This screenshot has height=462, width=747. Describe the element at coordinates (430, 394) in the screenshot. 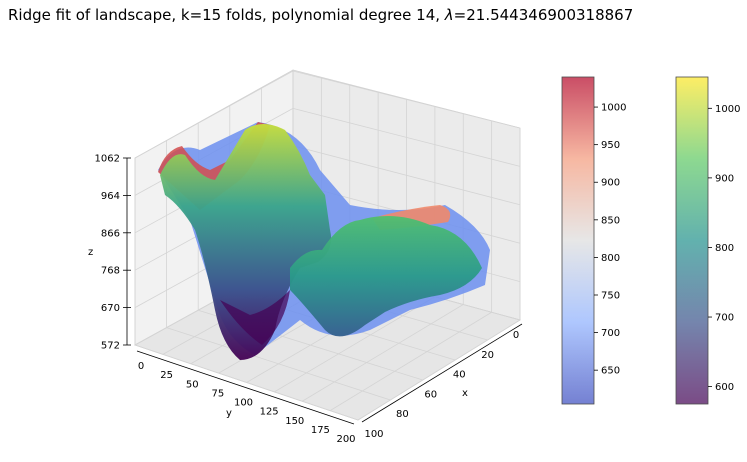

I see `x-tick-label: 60` at that location.